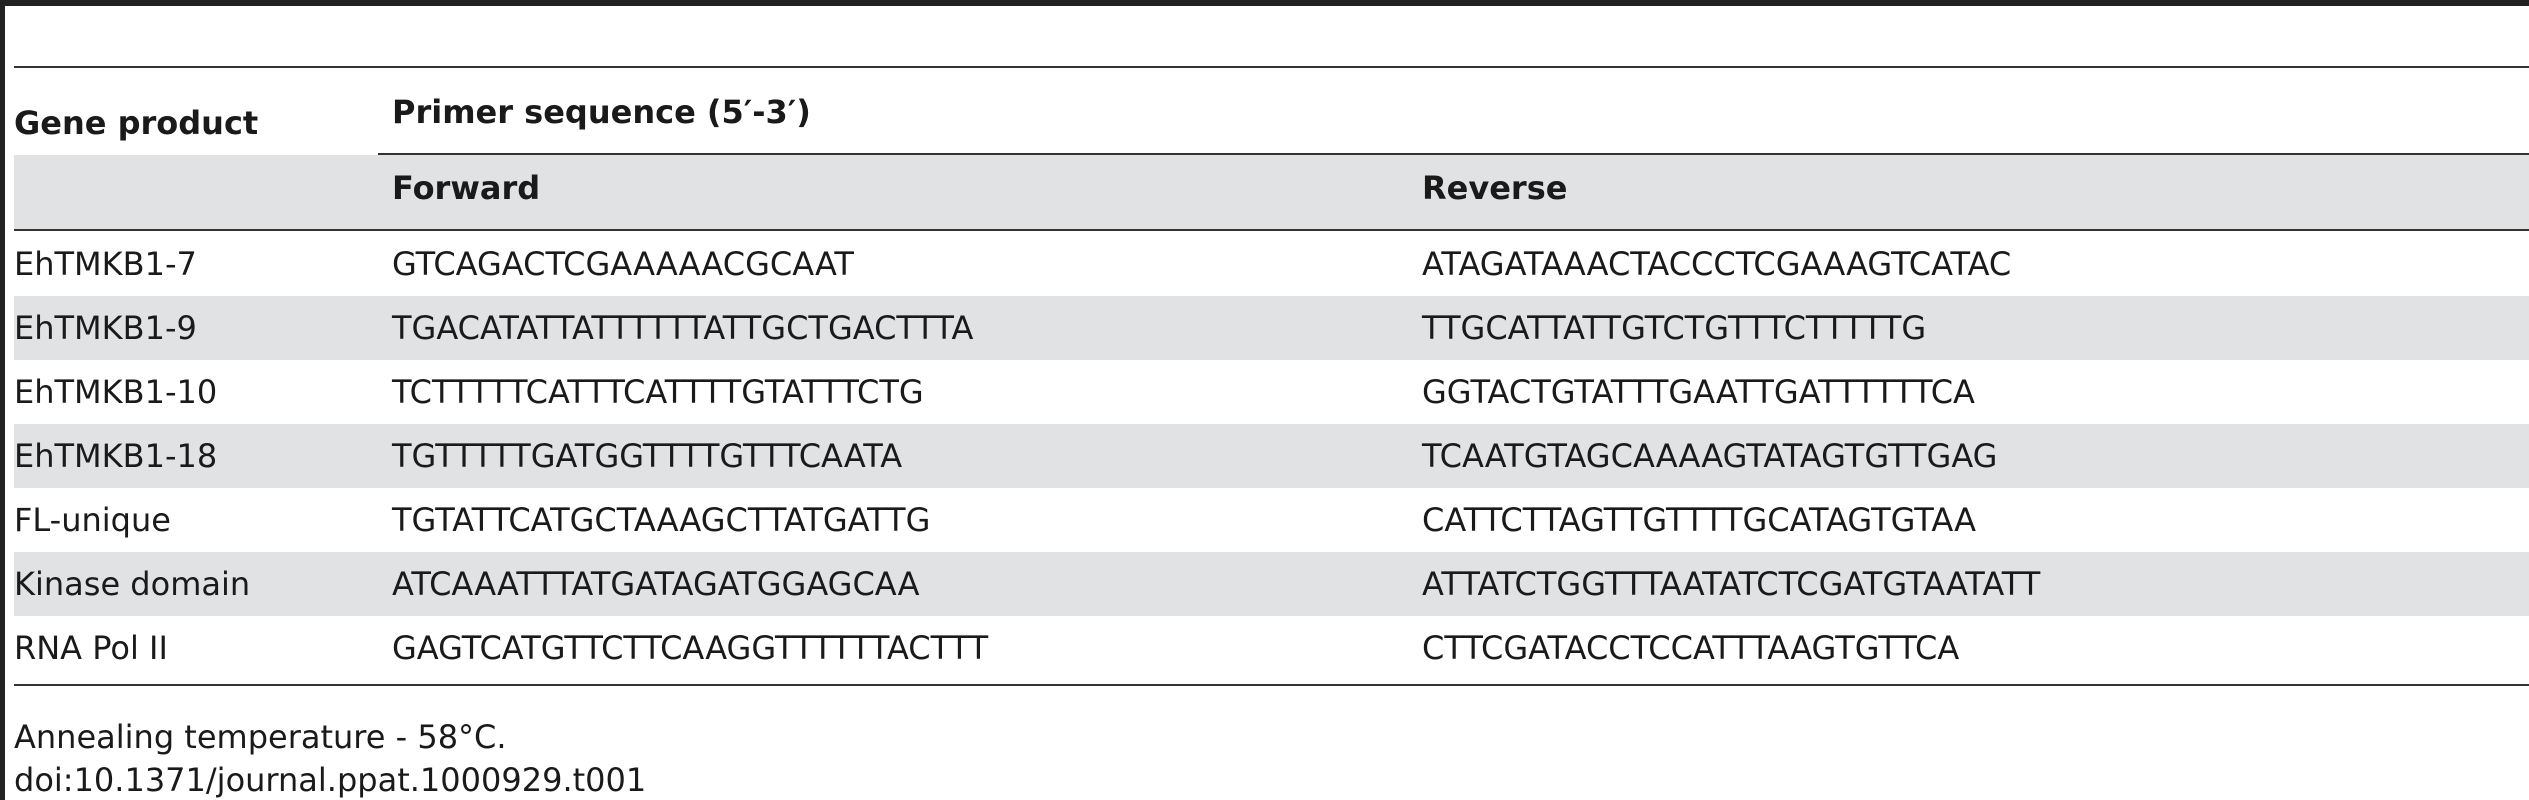 The image size is (2529, 800). Describe the element at coordinates (116, 456) in the screenshot. I see `table-row-4-gene: EhTMKB1-18` at that location.